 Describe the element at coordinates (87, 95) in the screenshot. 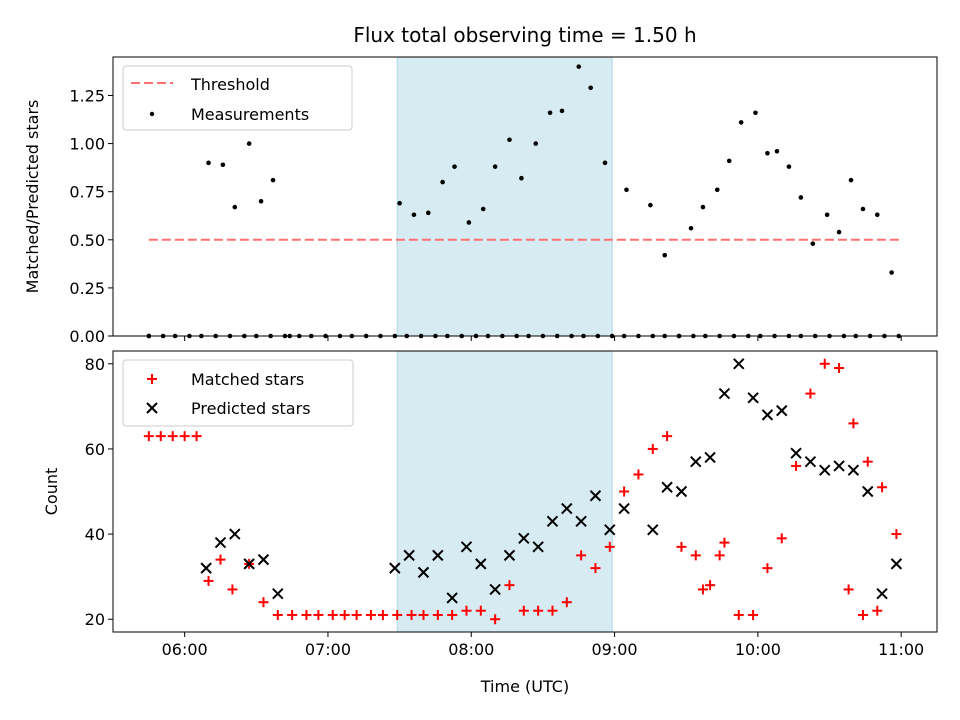

I see `y-tick-label: 1.25` at that location.